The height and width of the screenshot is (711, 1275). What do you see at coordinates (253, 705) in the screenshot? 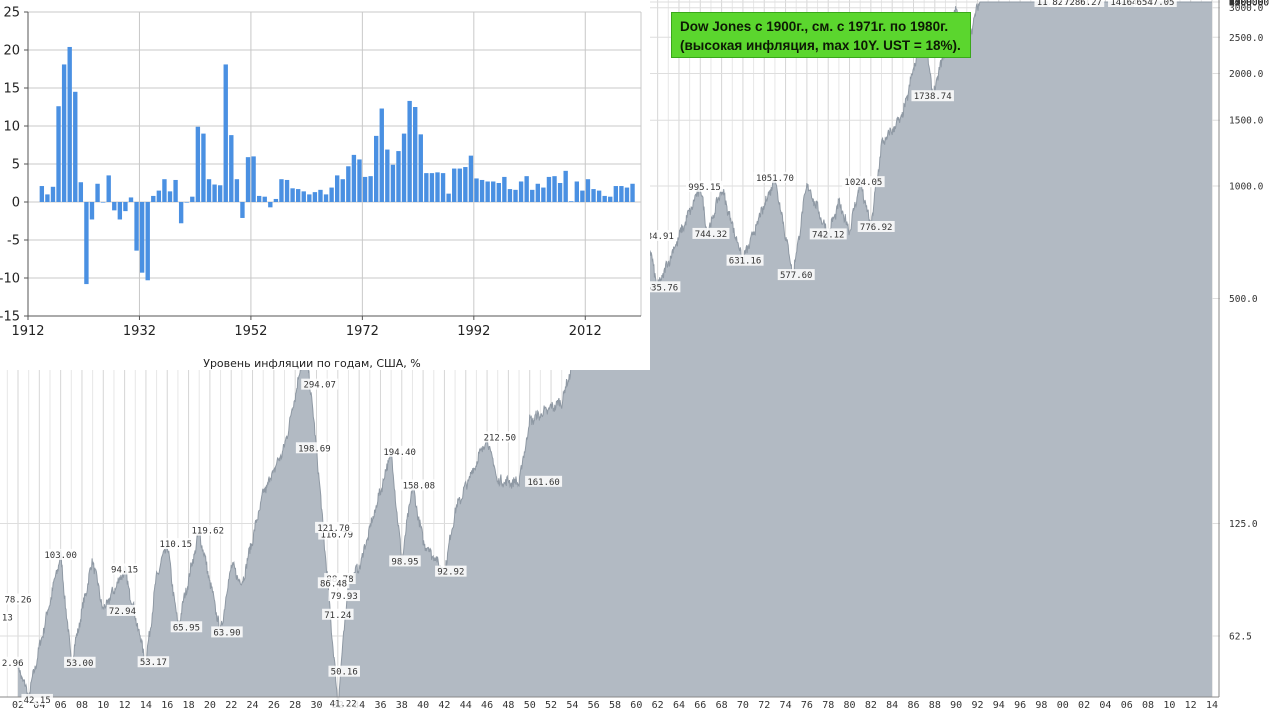
I see `dow-x-tick-label: 24` at bounding box center [253, 705].